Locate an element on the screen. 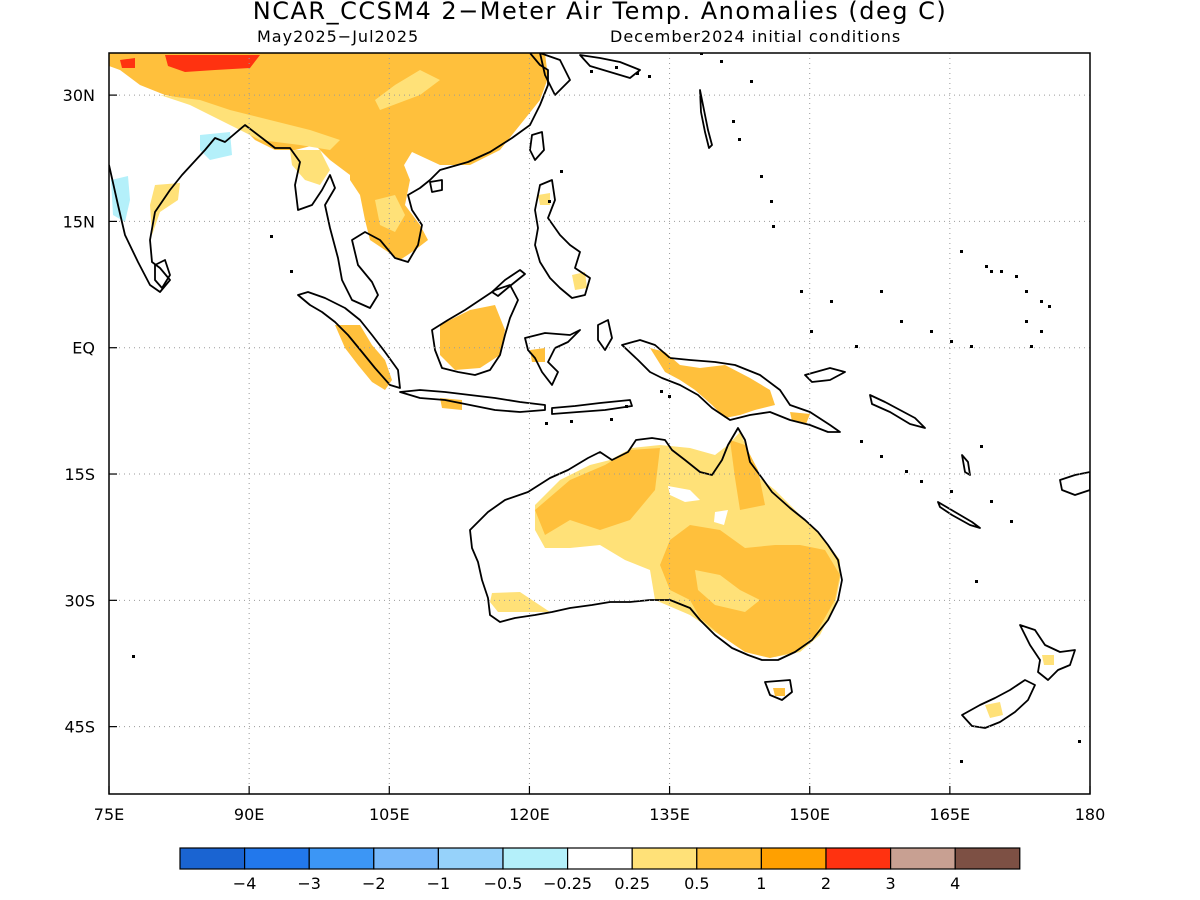 Image resolution: width=1200 pixels, height=900 pixels. anomaly-australia-inner-light is located at coordinates (727, 591).